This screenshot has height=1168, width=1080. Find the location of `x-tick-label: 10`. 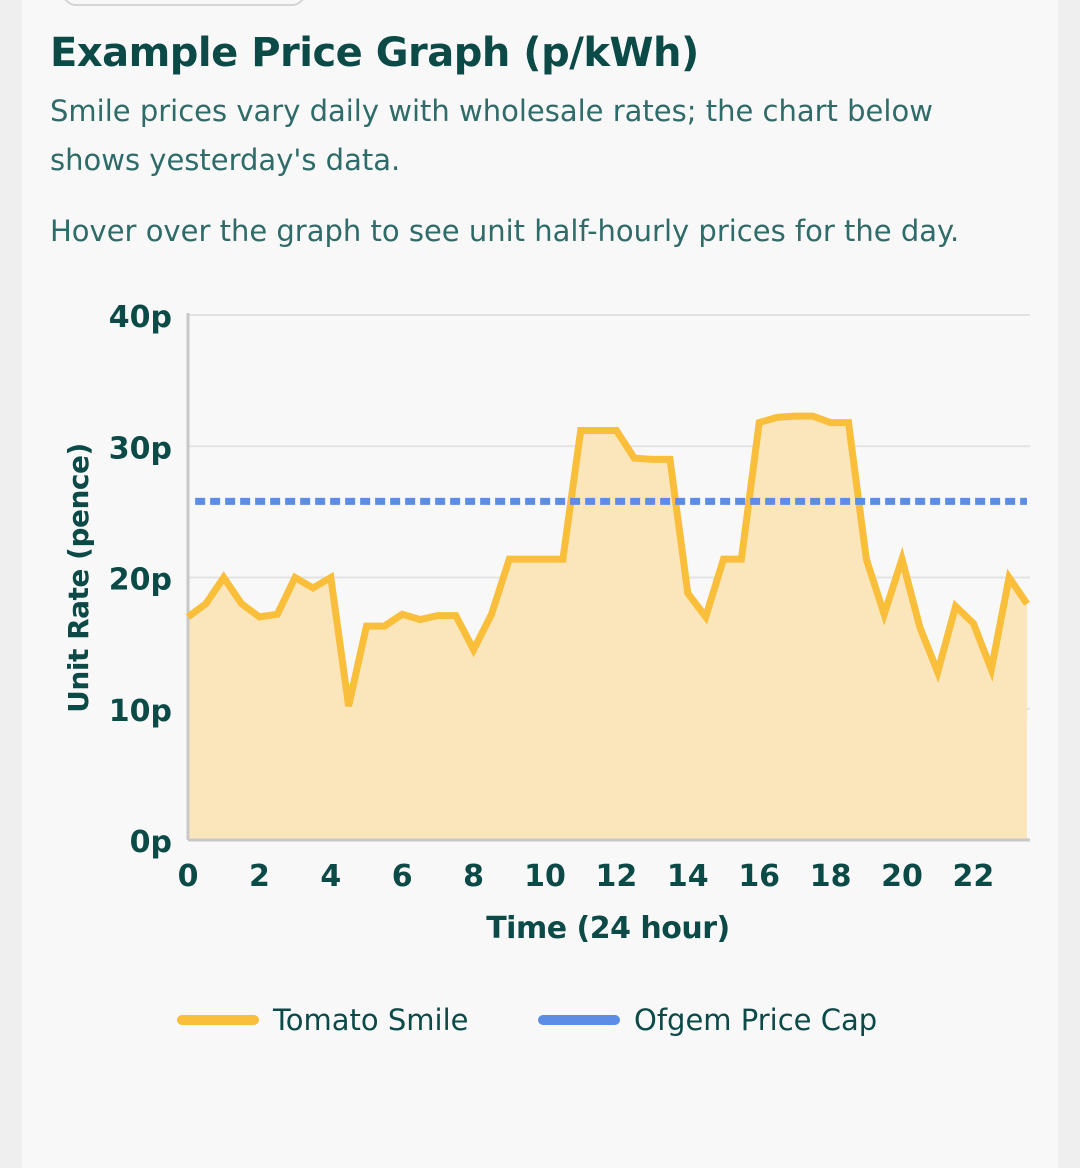

x-tick-label: 10 is located at coordinates (545, 876).